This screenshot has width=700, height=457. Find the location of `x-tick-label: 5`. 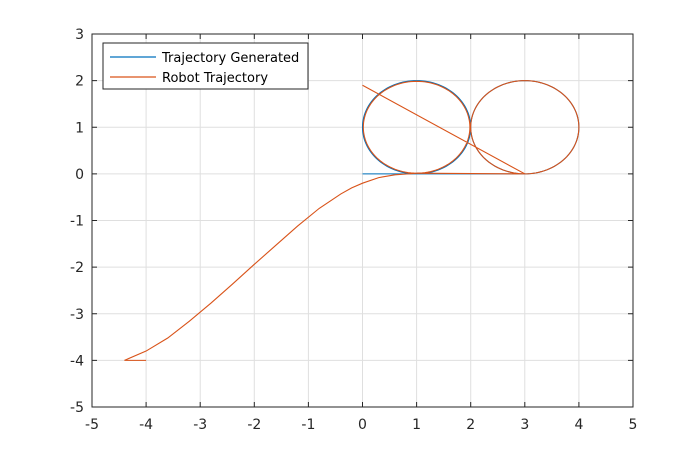

x-tick-label: 5 is located at coordinates (633, 425).